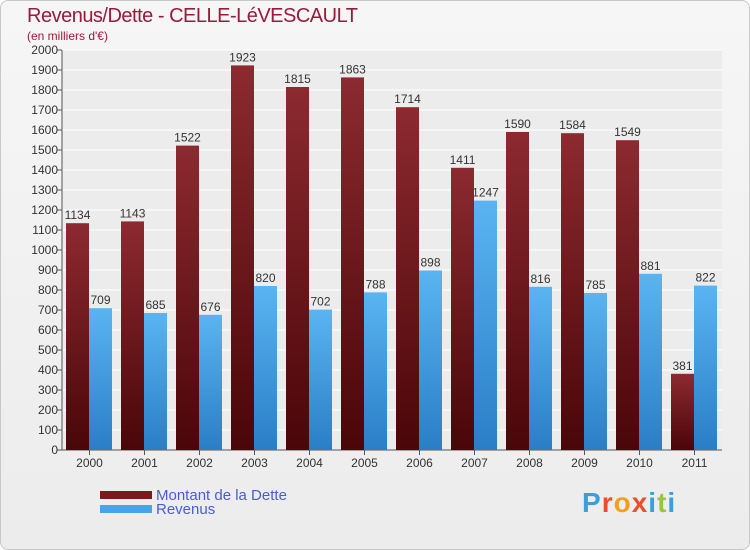 Image resolution: width=750 pixels, height=550 pixels. I want to click on data-label-dette: 1923, so click(242, 57).